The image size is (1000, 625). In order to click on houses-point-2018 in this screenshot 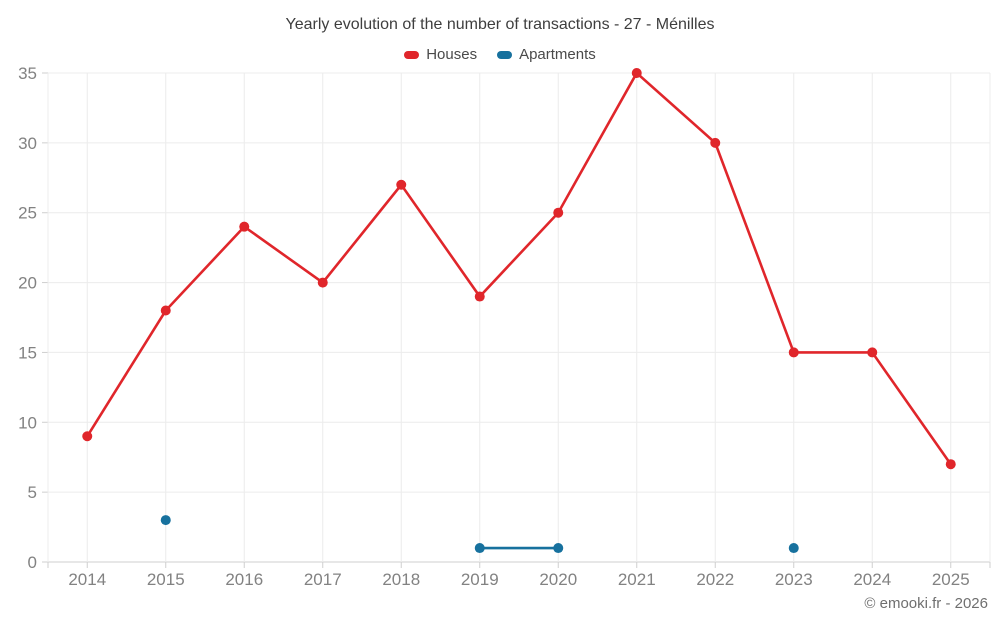, I will do `click(401, 184)`.